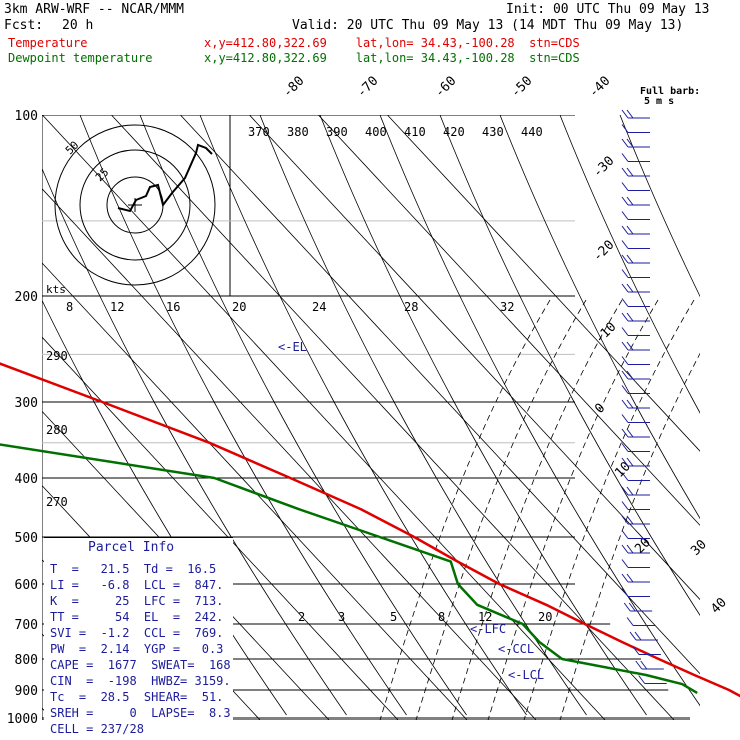  I want to click on dry-adiabat-label: 280, so click(57, 430).